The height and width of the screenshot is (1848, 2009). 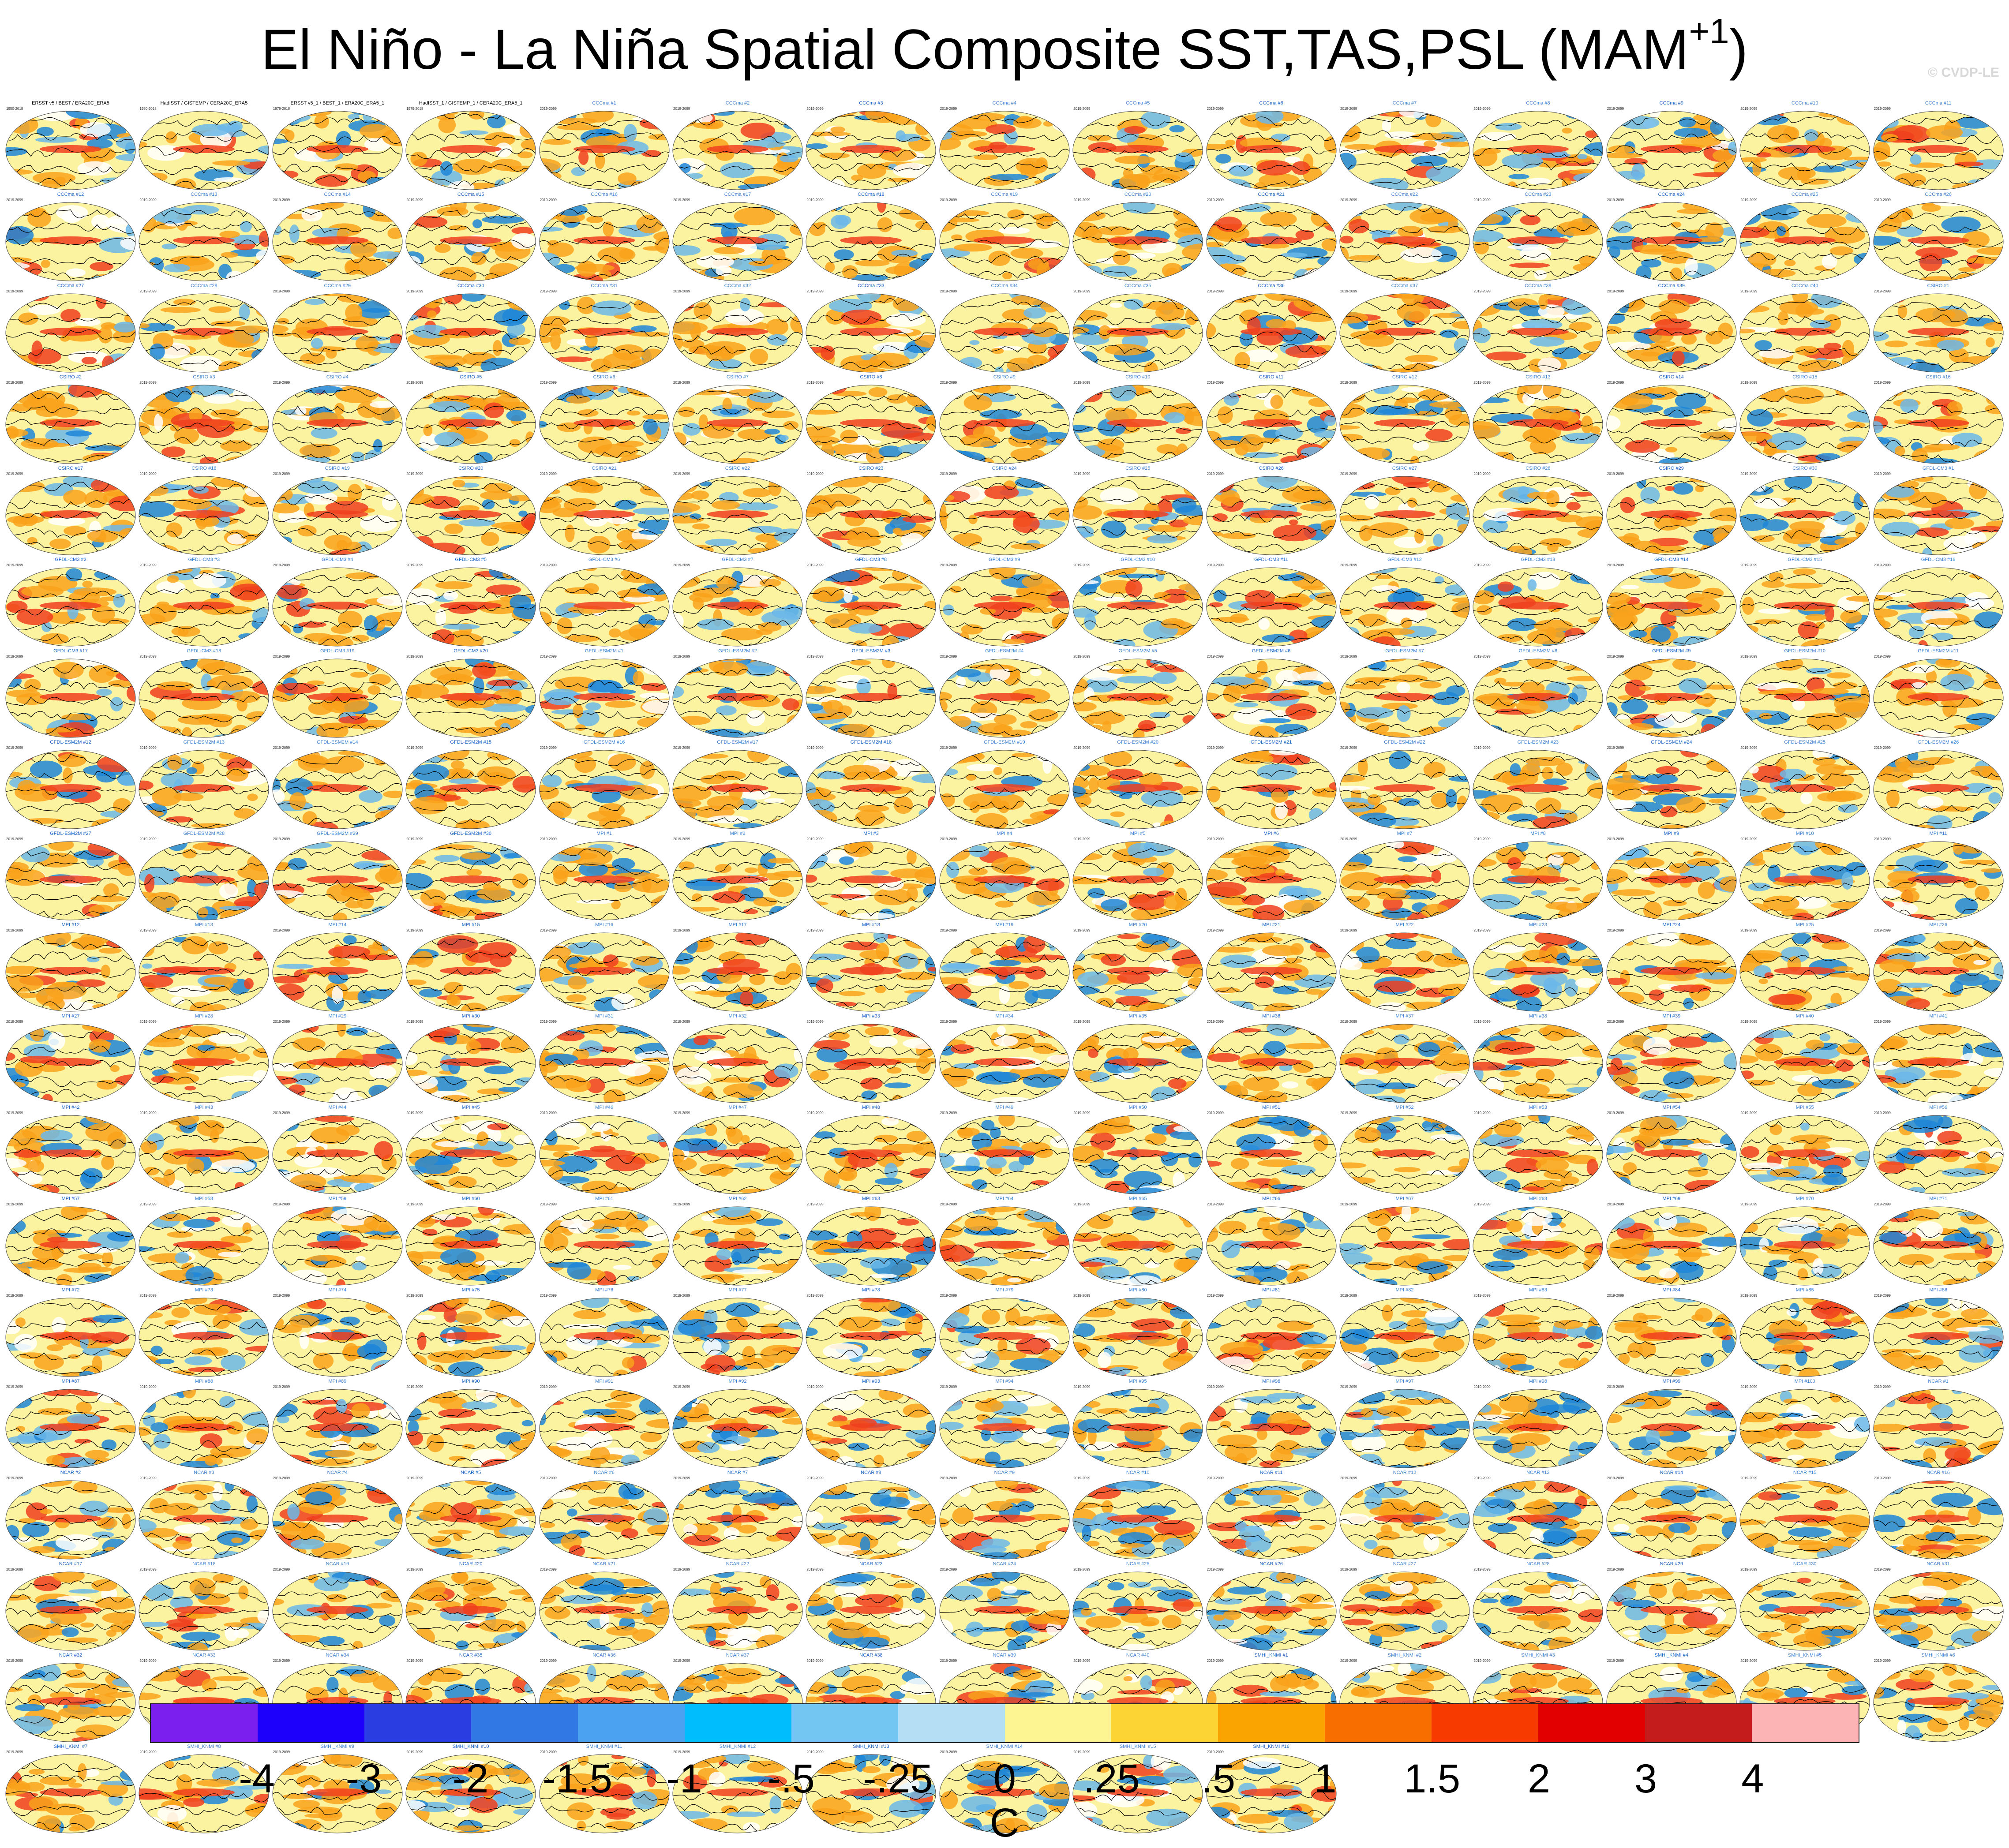 What do you see at coordinates (1271, 693) in the screenshot?
I see `map-panel: GFDL-ESM2M #6 2019-2099` at bounding box center [1271, 693].